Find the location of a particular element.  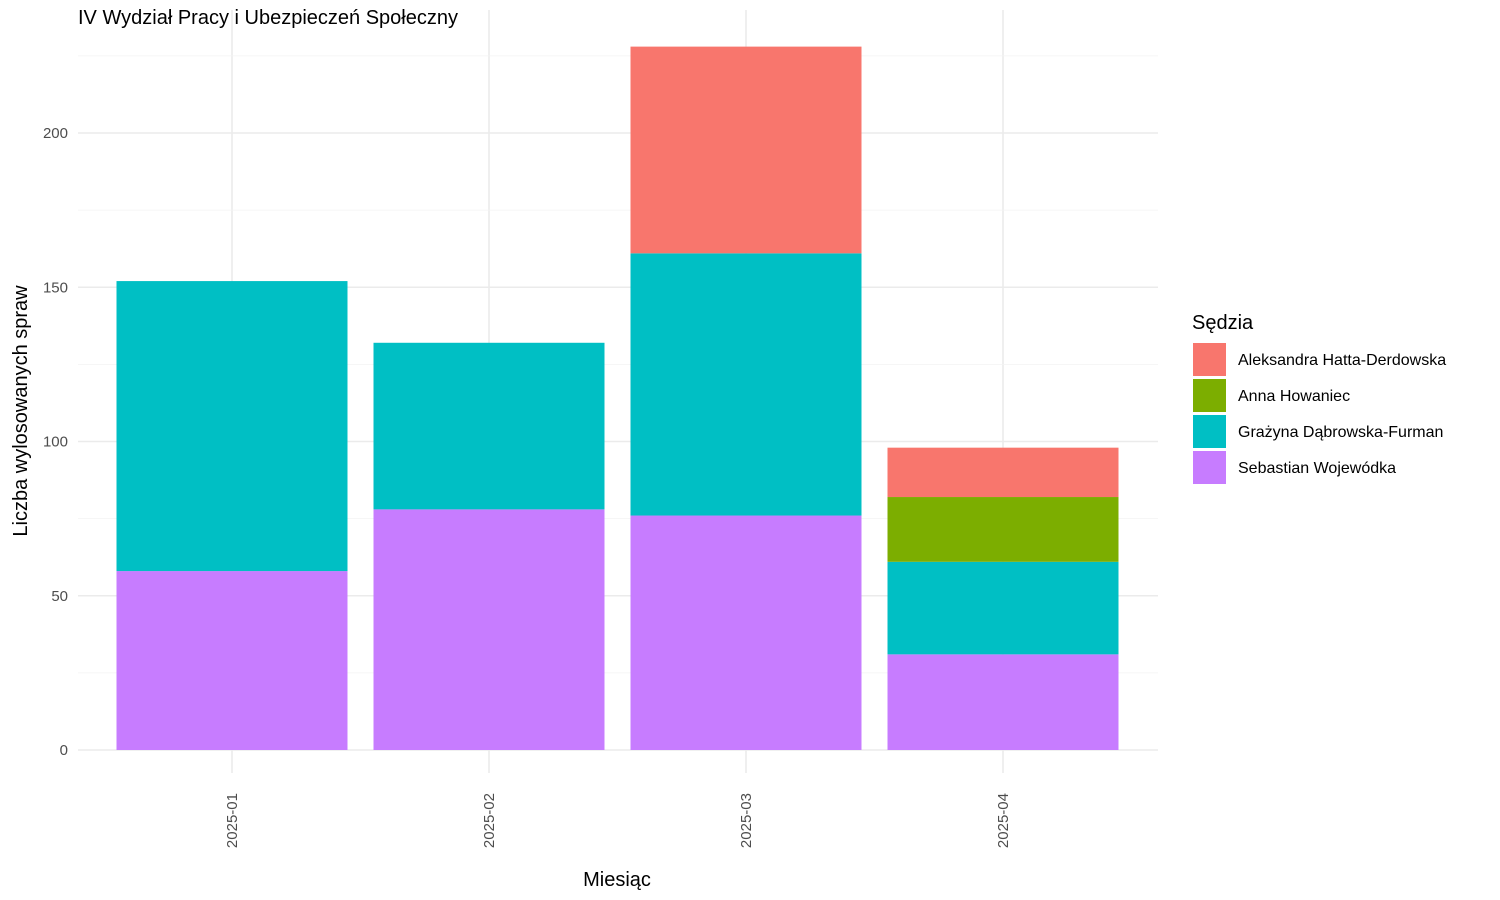

x-axis-ticks: 2025-01 2025-02 2025-03 2025-04 is located at coordinates (618, 820).